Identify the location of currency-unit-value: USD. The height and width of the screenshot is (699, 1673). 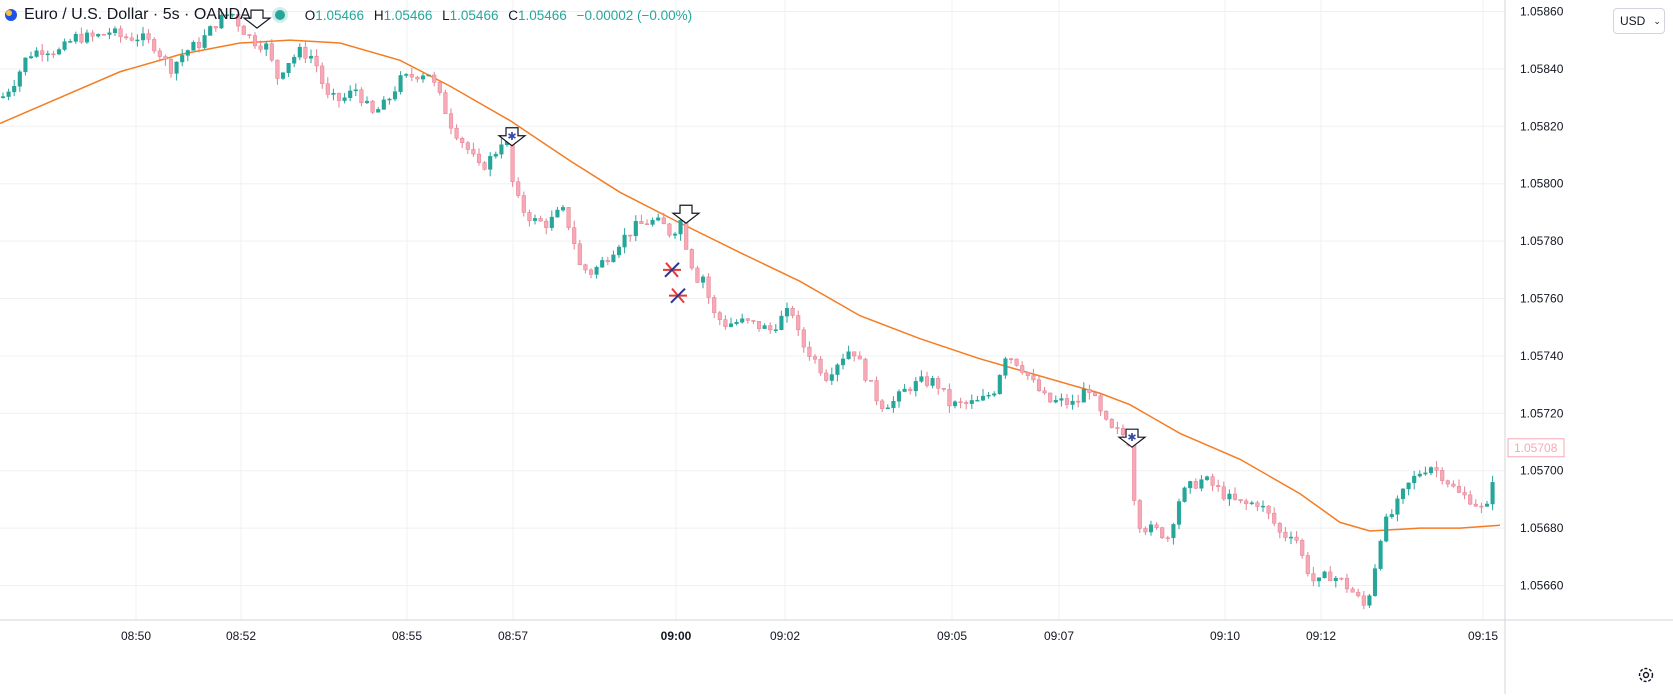
(1632, 21).